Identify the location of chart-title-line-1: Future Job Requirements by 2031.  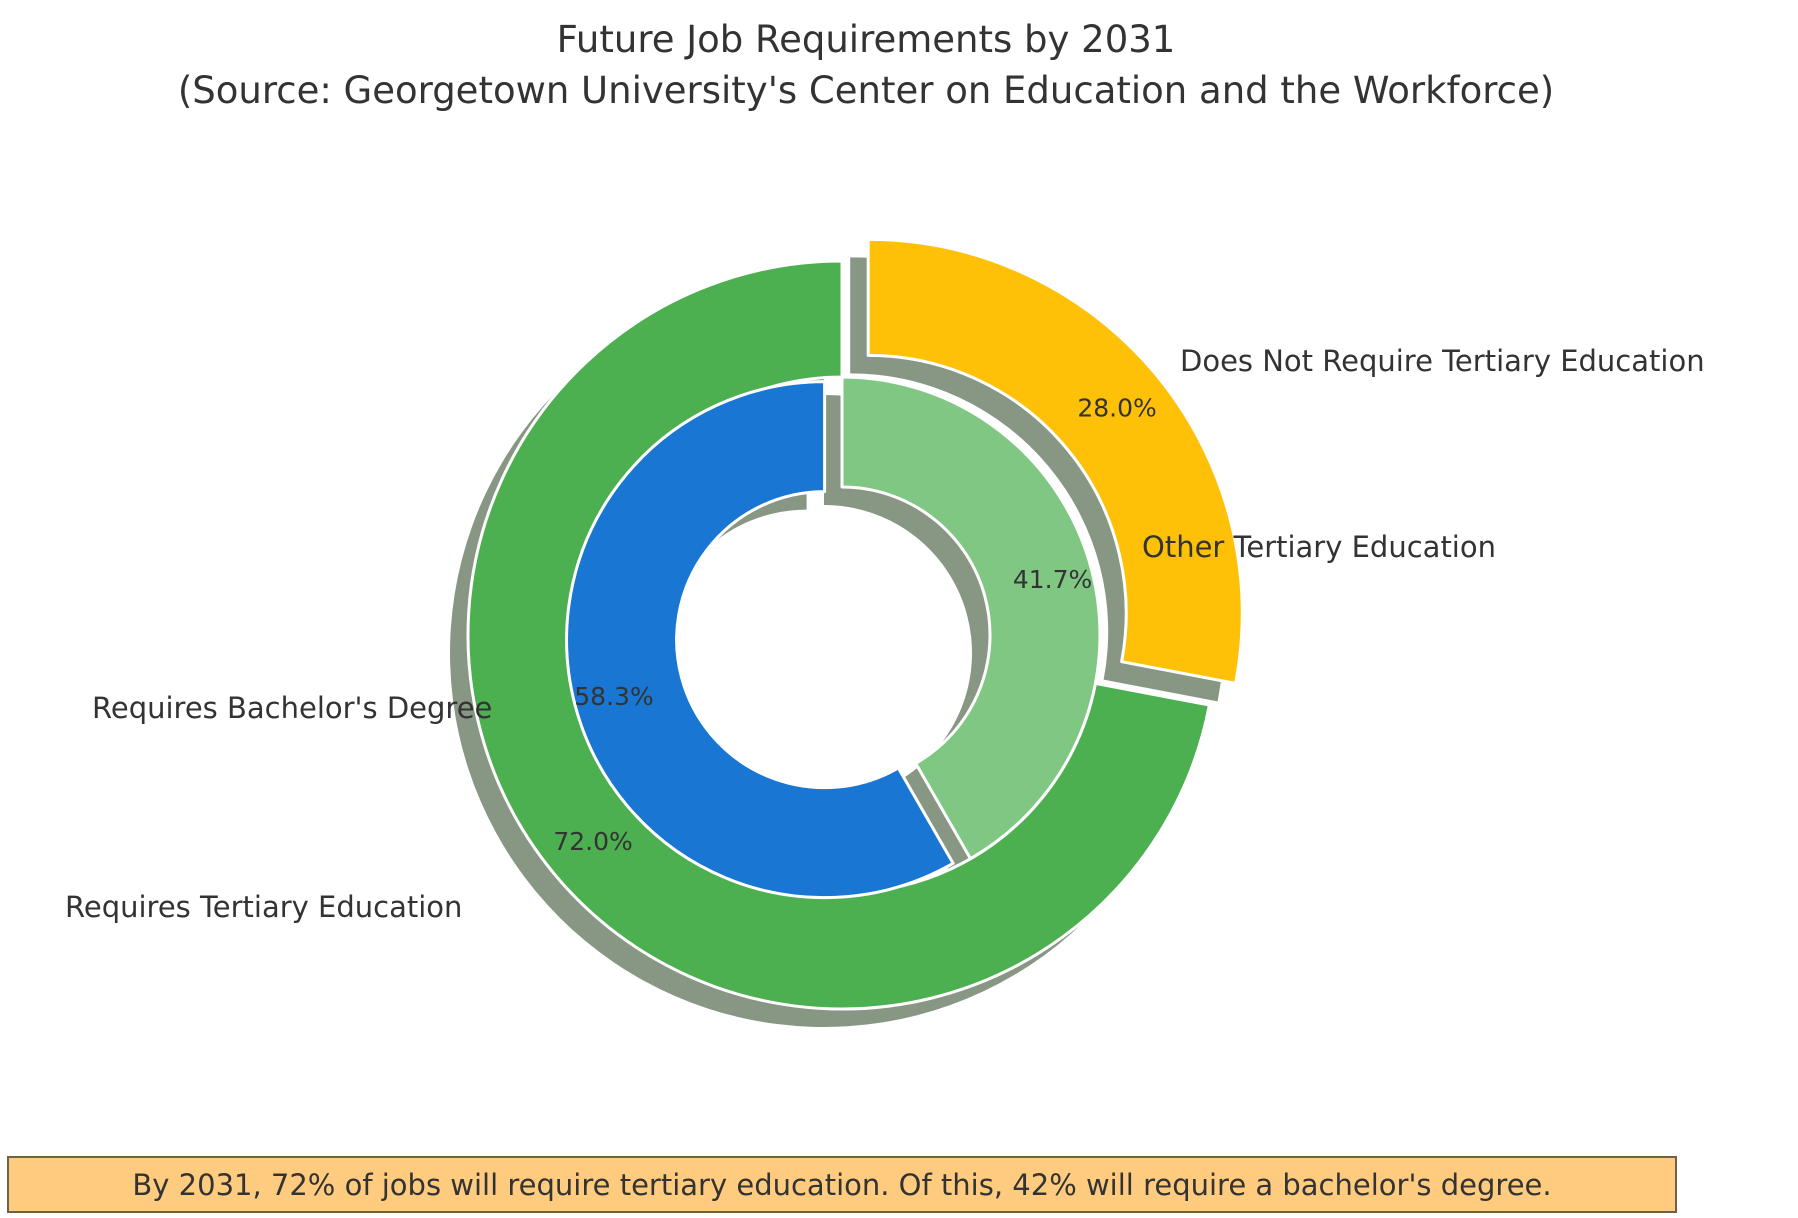
(866, 39).